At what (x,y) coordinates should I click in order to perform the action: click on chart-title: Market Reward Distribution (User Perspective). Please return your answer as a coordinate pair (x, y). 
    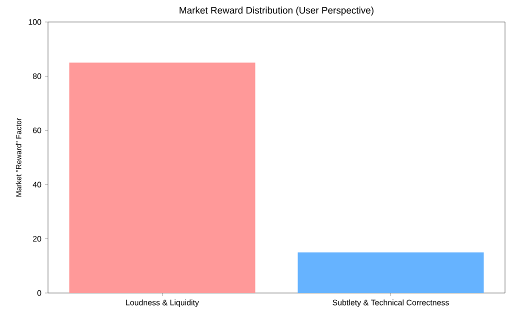
    Looking at the image, I should click on (277, 11).